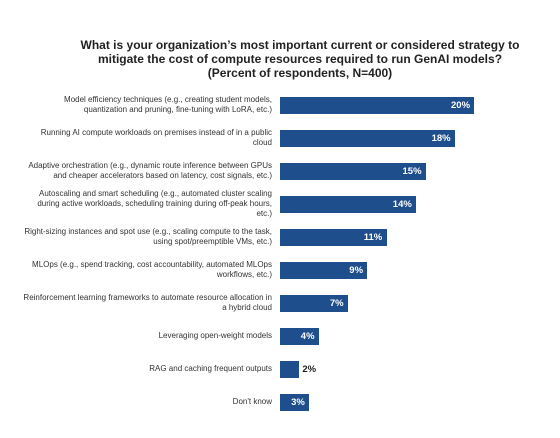 Image resolution: width=560 pixels, height=438 pixels. Describe the element at coordinates (336, 303) in the screenshot. I see `value-label: 7%` at that location.